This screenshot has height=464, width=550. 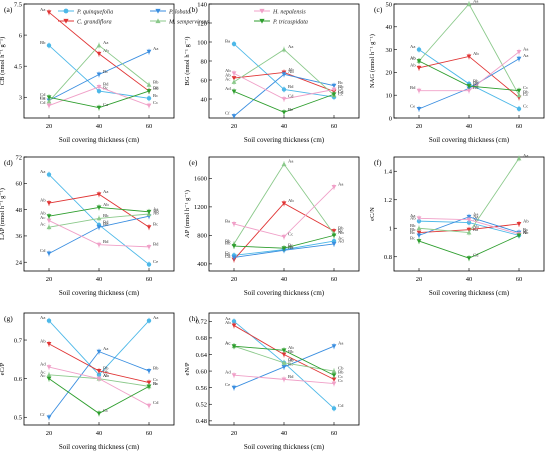 I want to click on legend-item: P. quinquefolia, so click(x=85, y=12).